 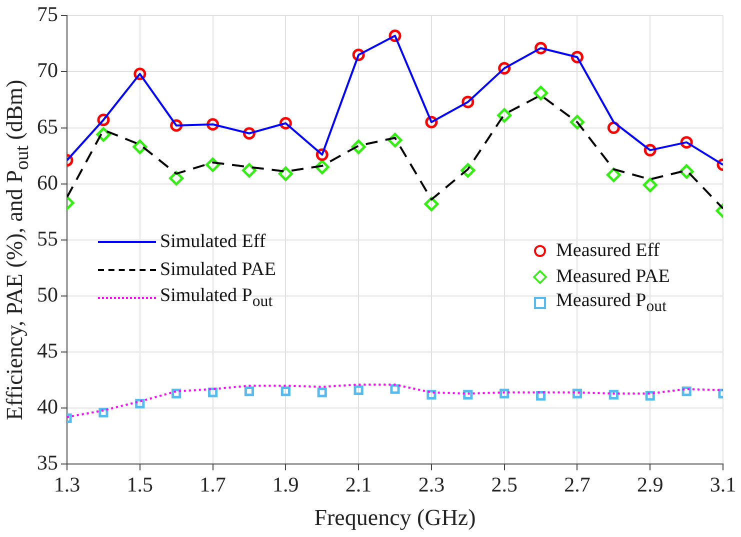 I want to click on y-tick-label: 50, so click(x=47, y=294).